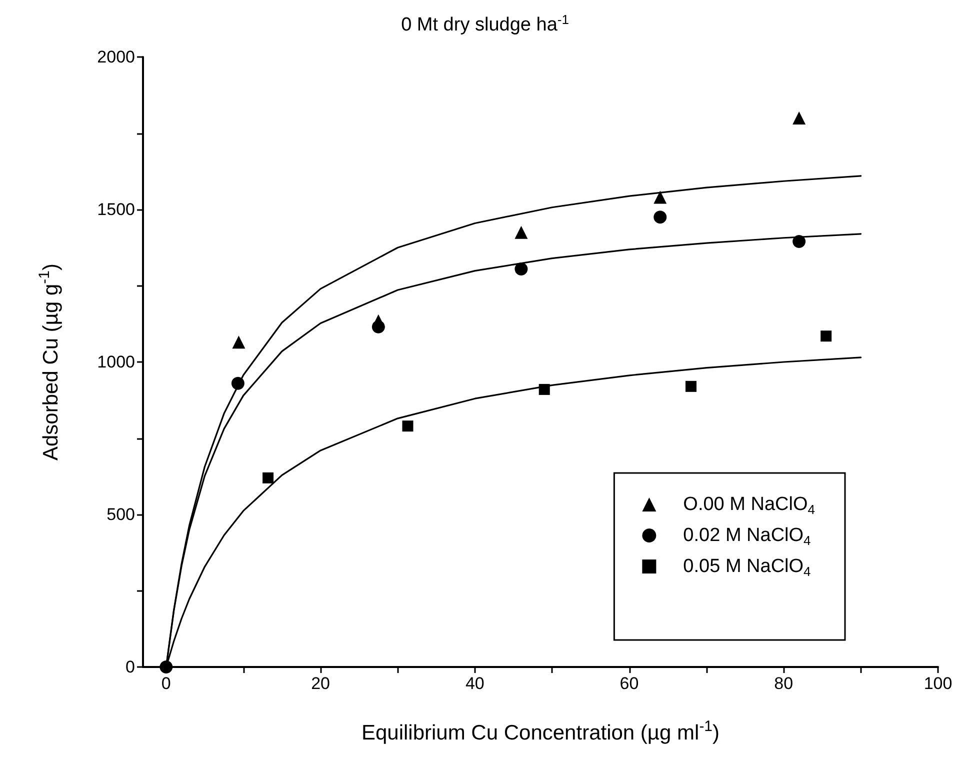  What do you see at coordinates (320, 683) in the screenshot?
I see `x-tick-label: 20` at bounding box center [320, 683].